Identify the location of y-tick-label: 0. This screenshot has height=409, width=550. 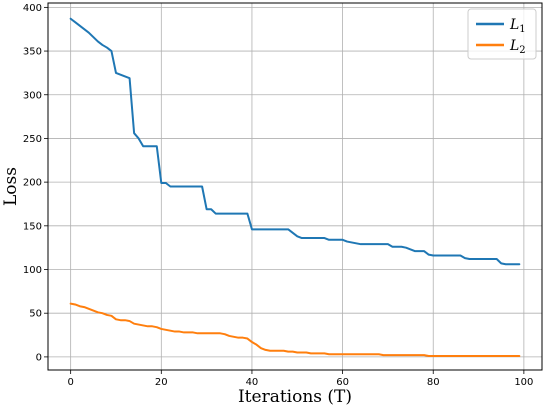
(39, 357).